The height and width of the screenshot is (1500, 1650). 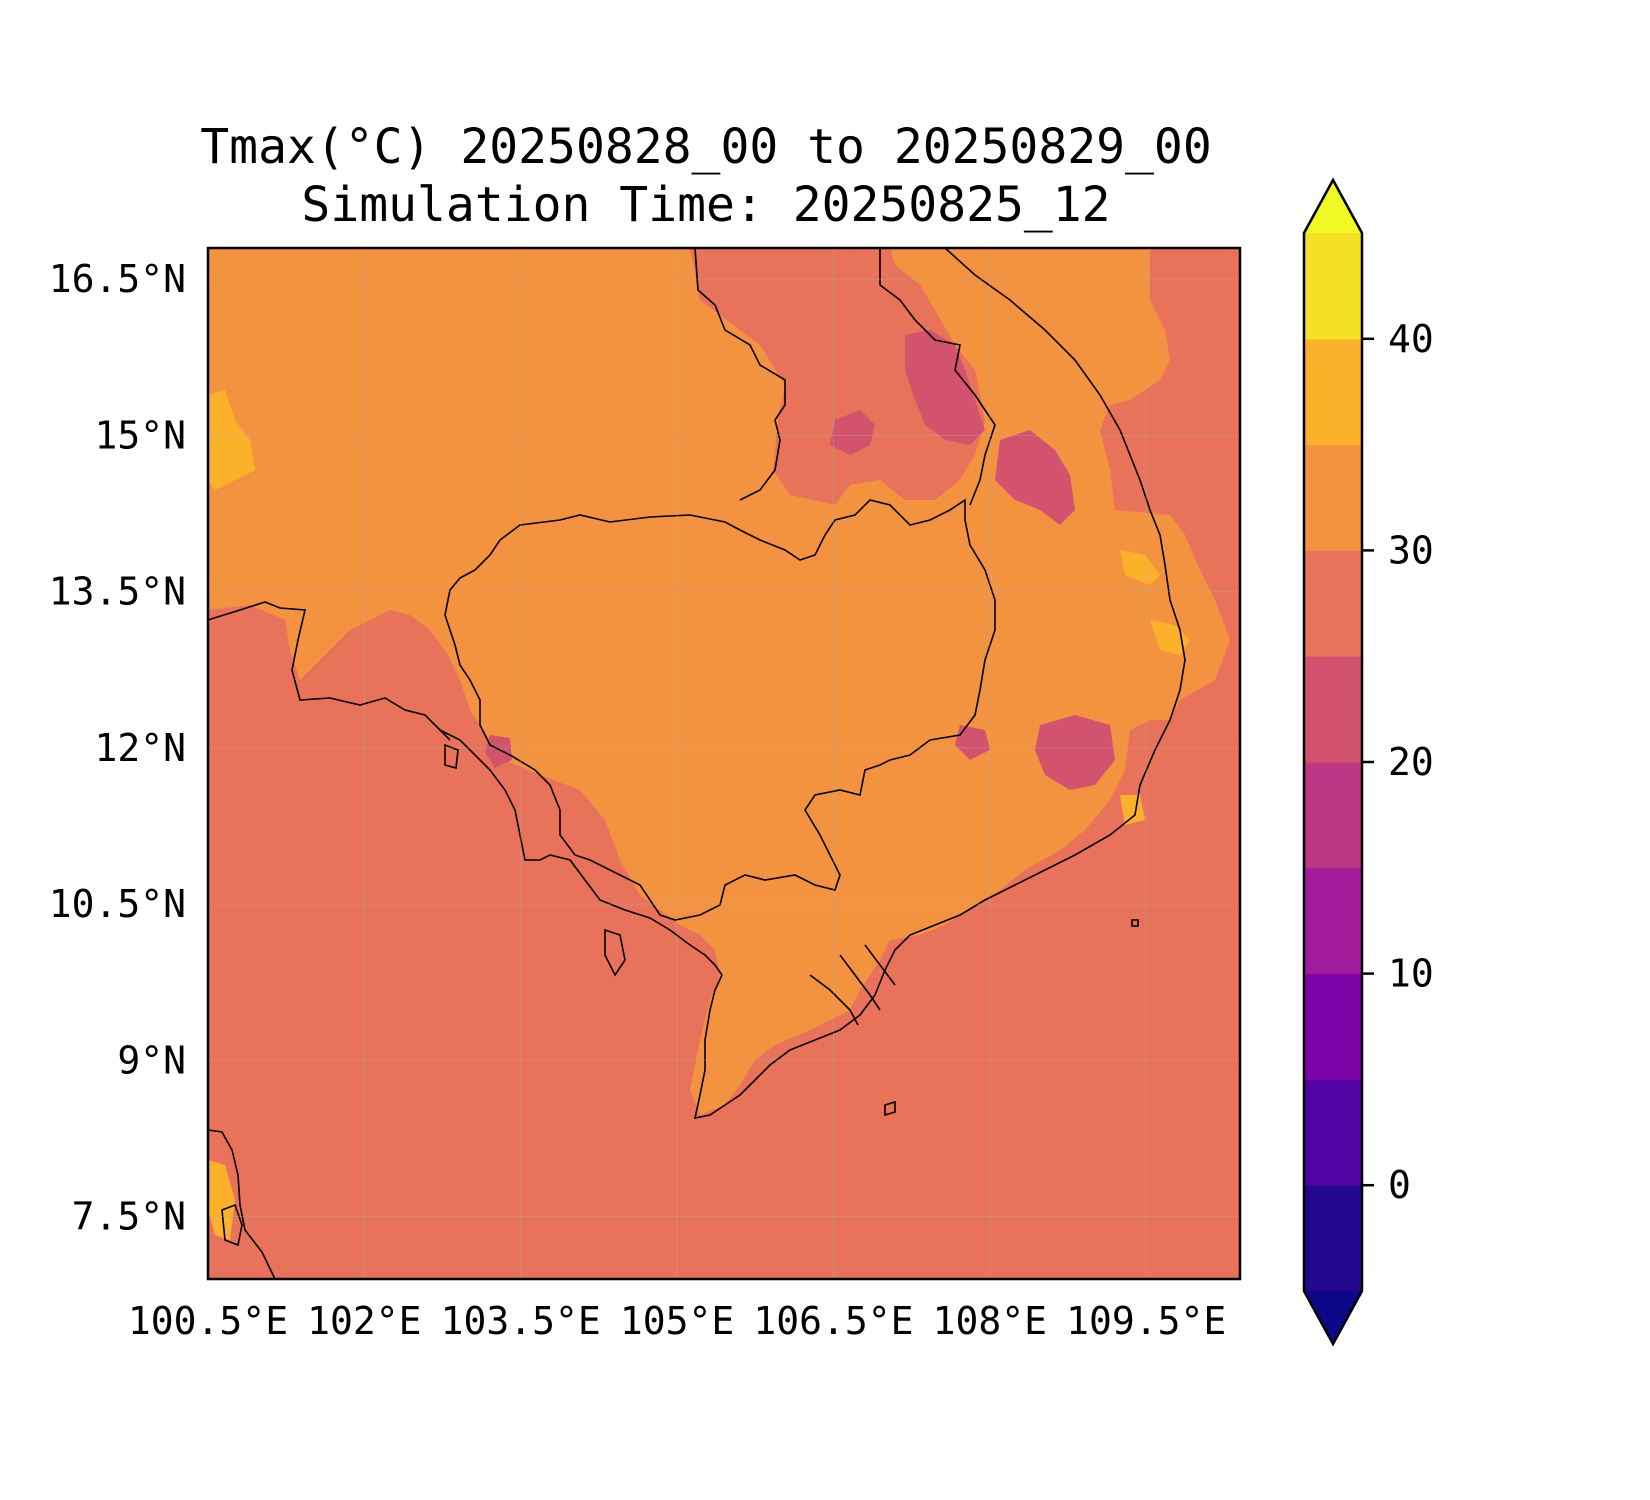 I want to click on latitude-tick-label: 15°N, so click(x=140, y=435).